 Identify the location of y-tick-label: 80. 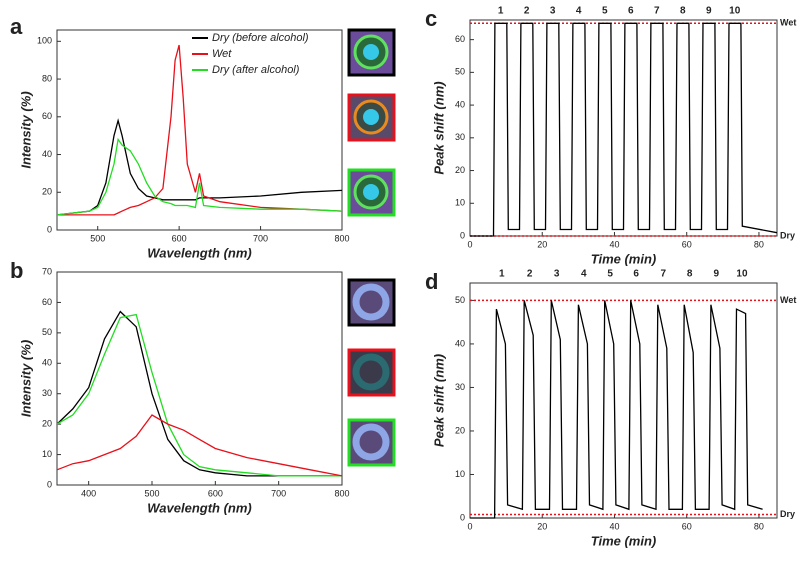
(47, 78).